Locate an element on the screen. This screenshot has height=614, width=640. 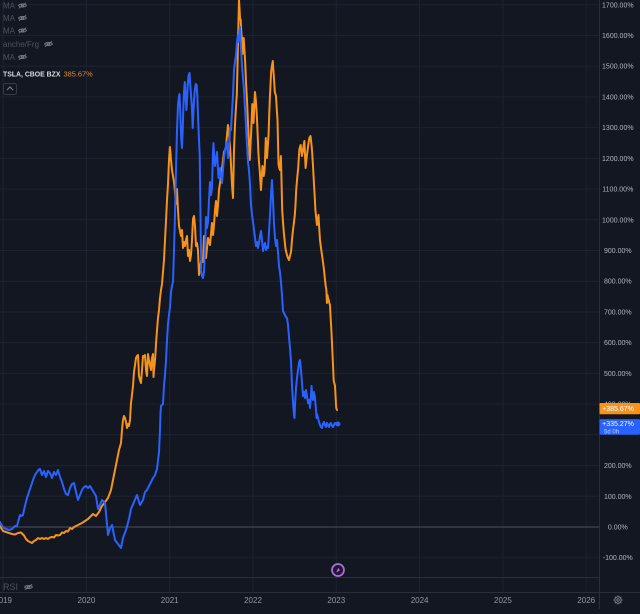
svg-text: 1200.00% is located at coordinates (618, 159).